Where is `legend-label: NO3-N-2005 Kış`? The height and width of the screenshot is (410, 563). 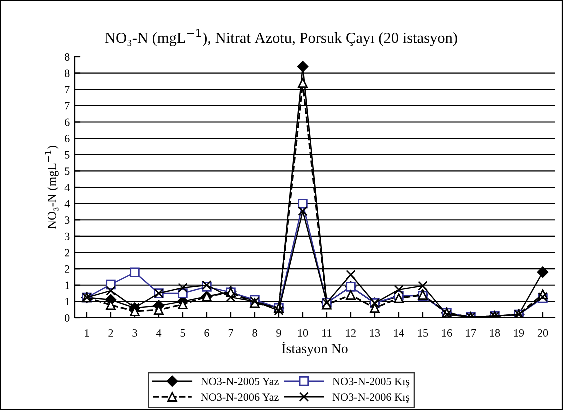 legend-label: NO3-N-2005 Kış is located at coordinates (371, 383).